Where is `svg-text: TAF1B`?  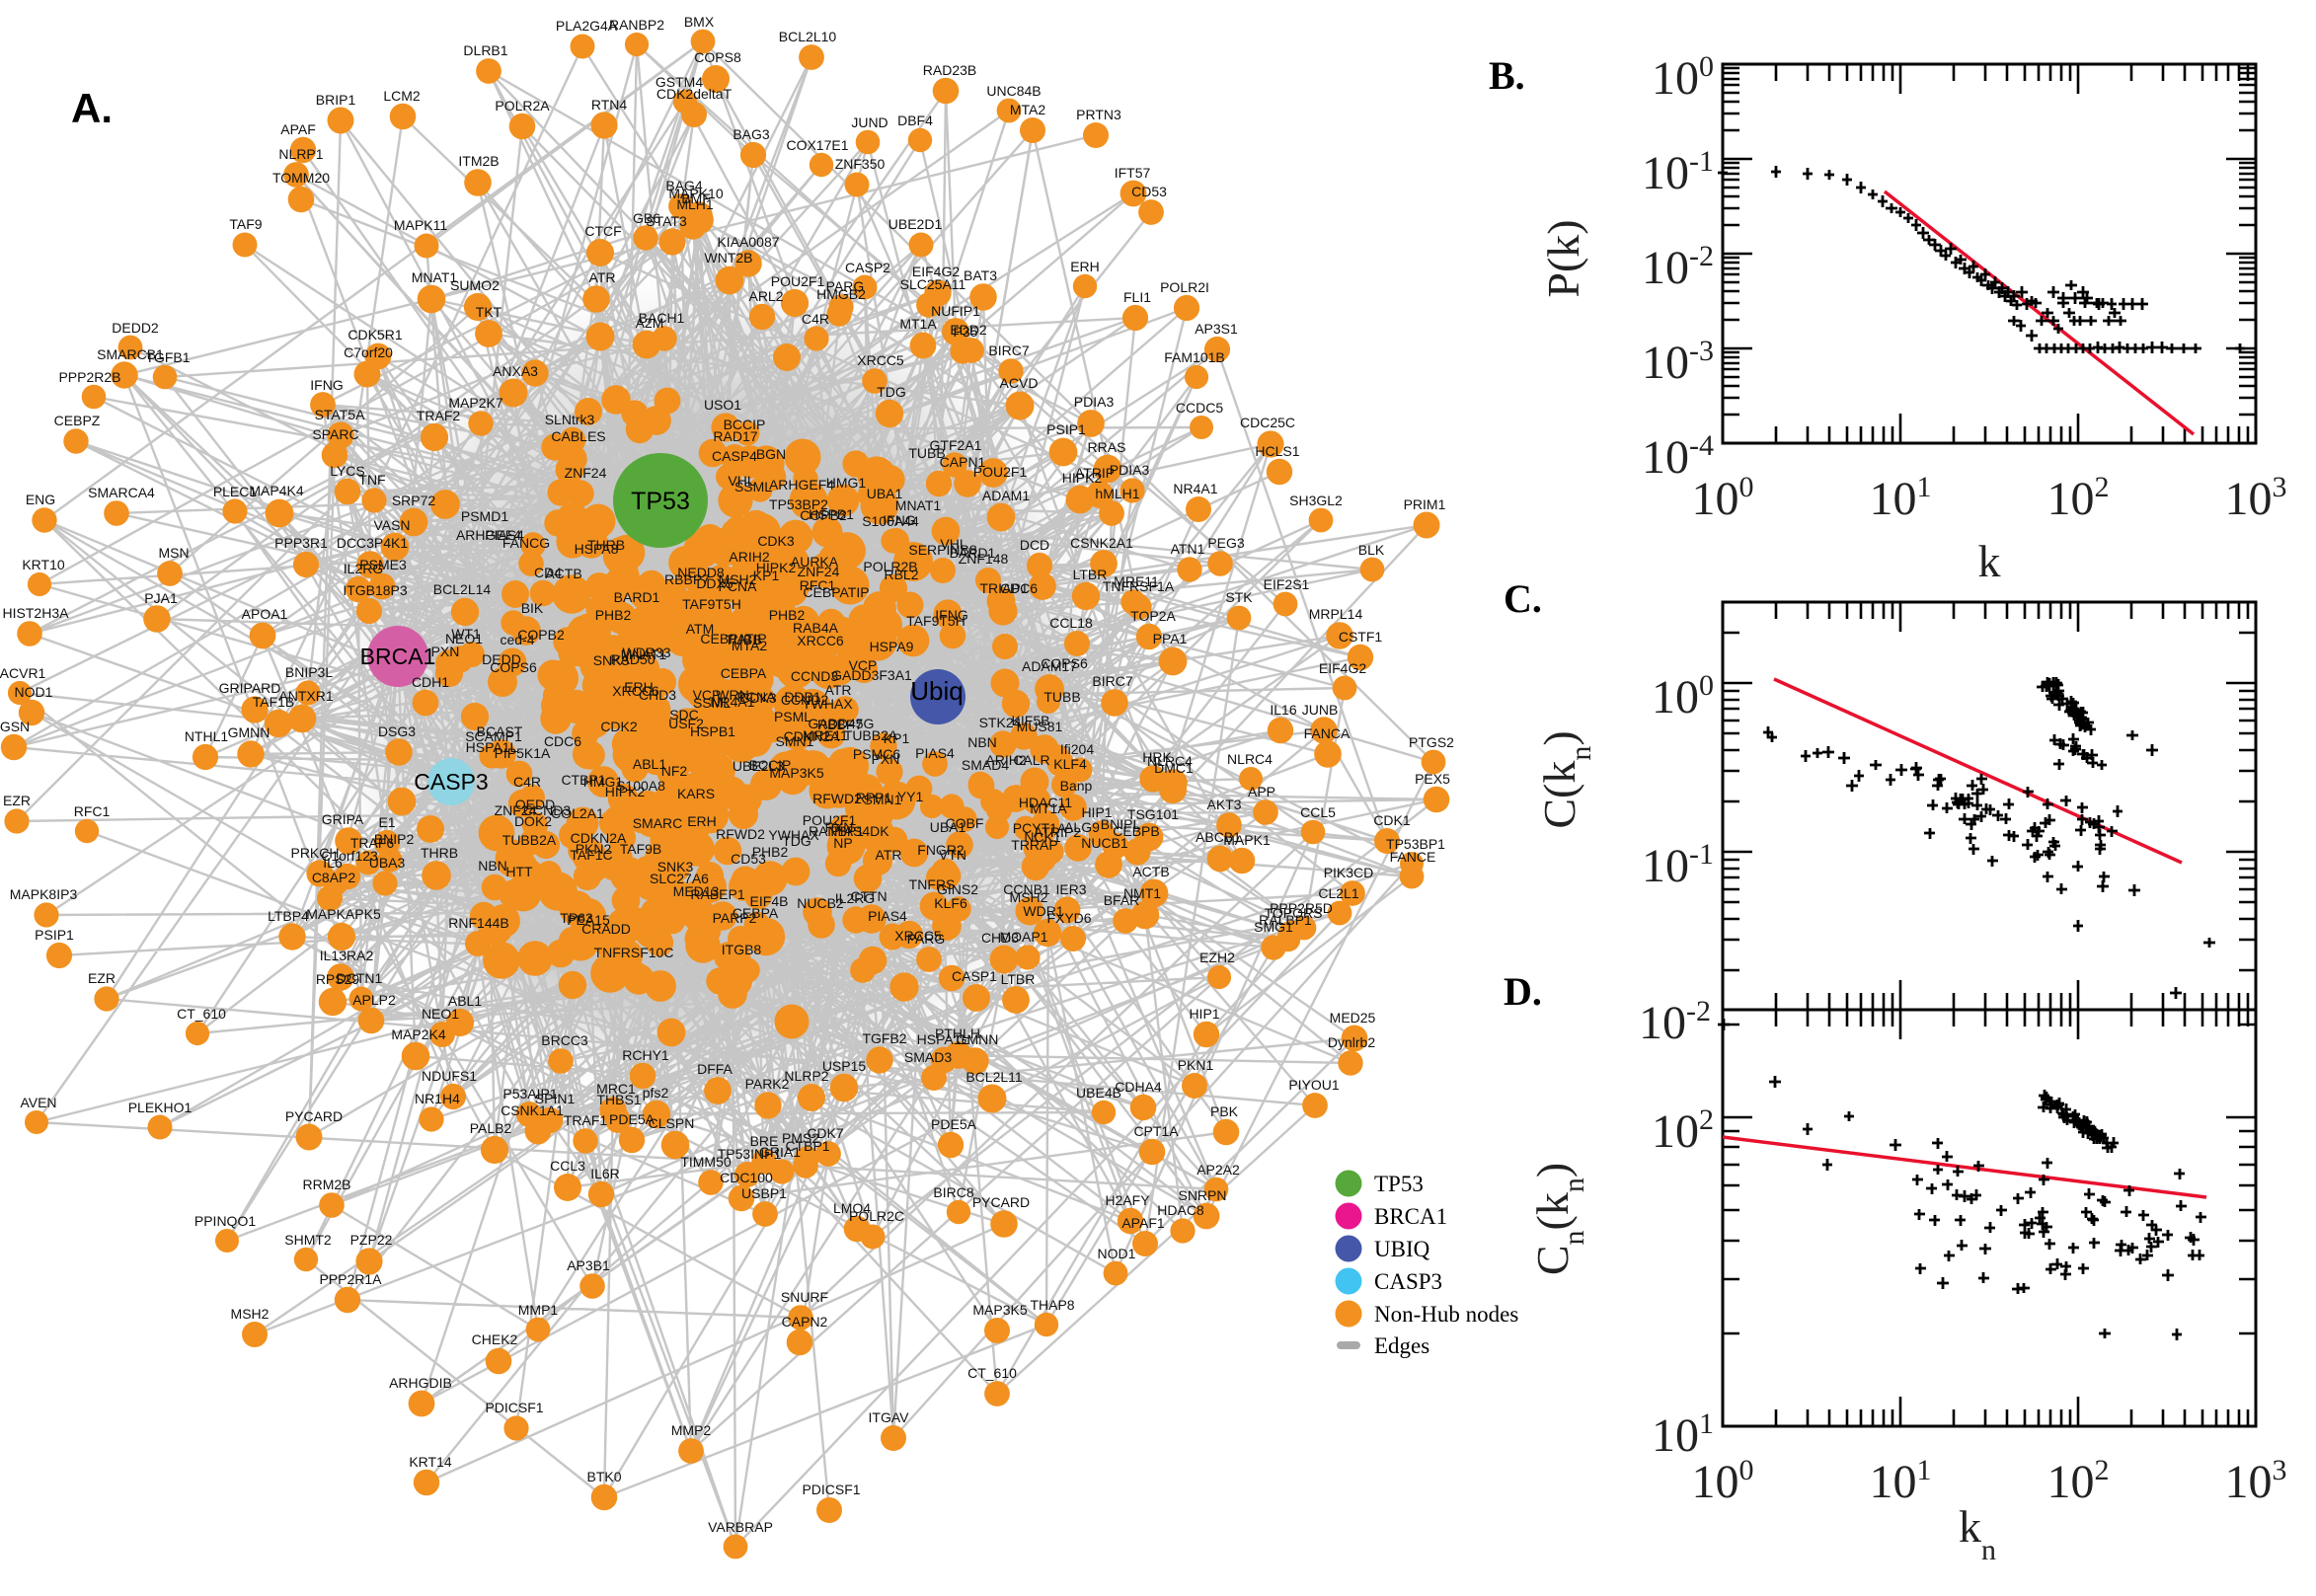
svg-text: TAF1B is located at coordinates (274, 702).